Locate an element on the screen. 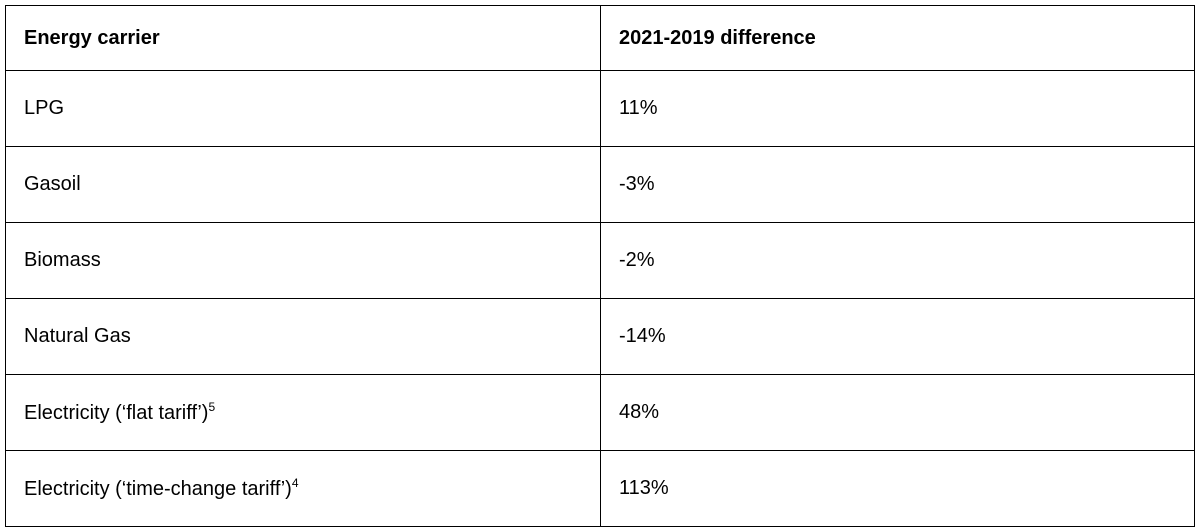 Image resolution: width=1200 pixels, height=531 pixels. table-row: LPG 11% is located at coordinates (600, 108).